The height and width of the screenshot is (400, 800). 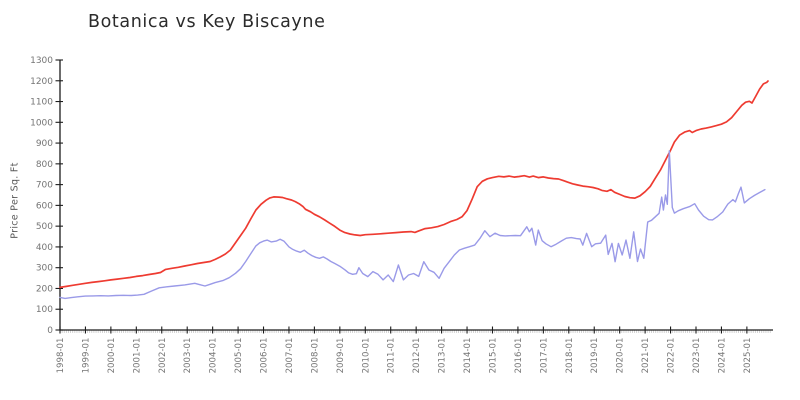 I want to click on x-tick-label: 2004-01, so click(x=214, y=356).